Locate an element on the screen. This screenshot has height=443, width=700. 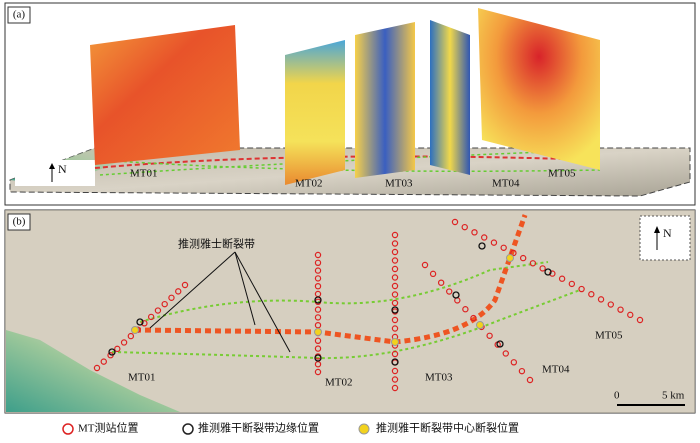
map-lowland is located at coordinates (93, 371).